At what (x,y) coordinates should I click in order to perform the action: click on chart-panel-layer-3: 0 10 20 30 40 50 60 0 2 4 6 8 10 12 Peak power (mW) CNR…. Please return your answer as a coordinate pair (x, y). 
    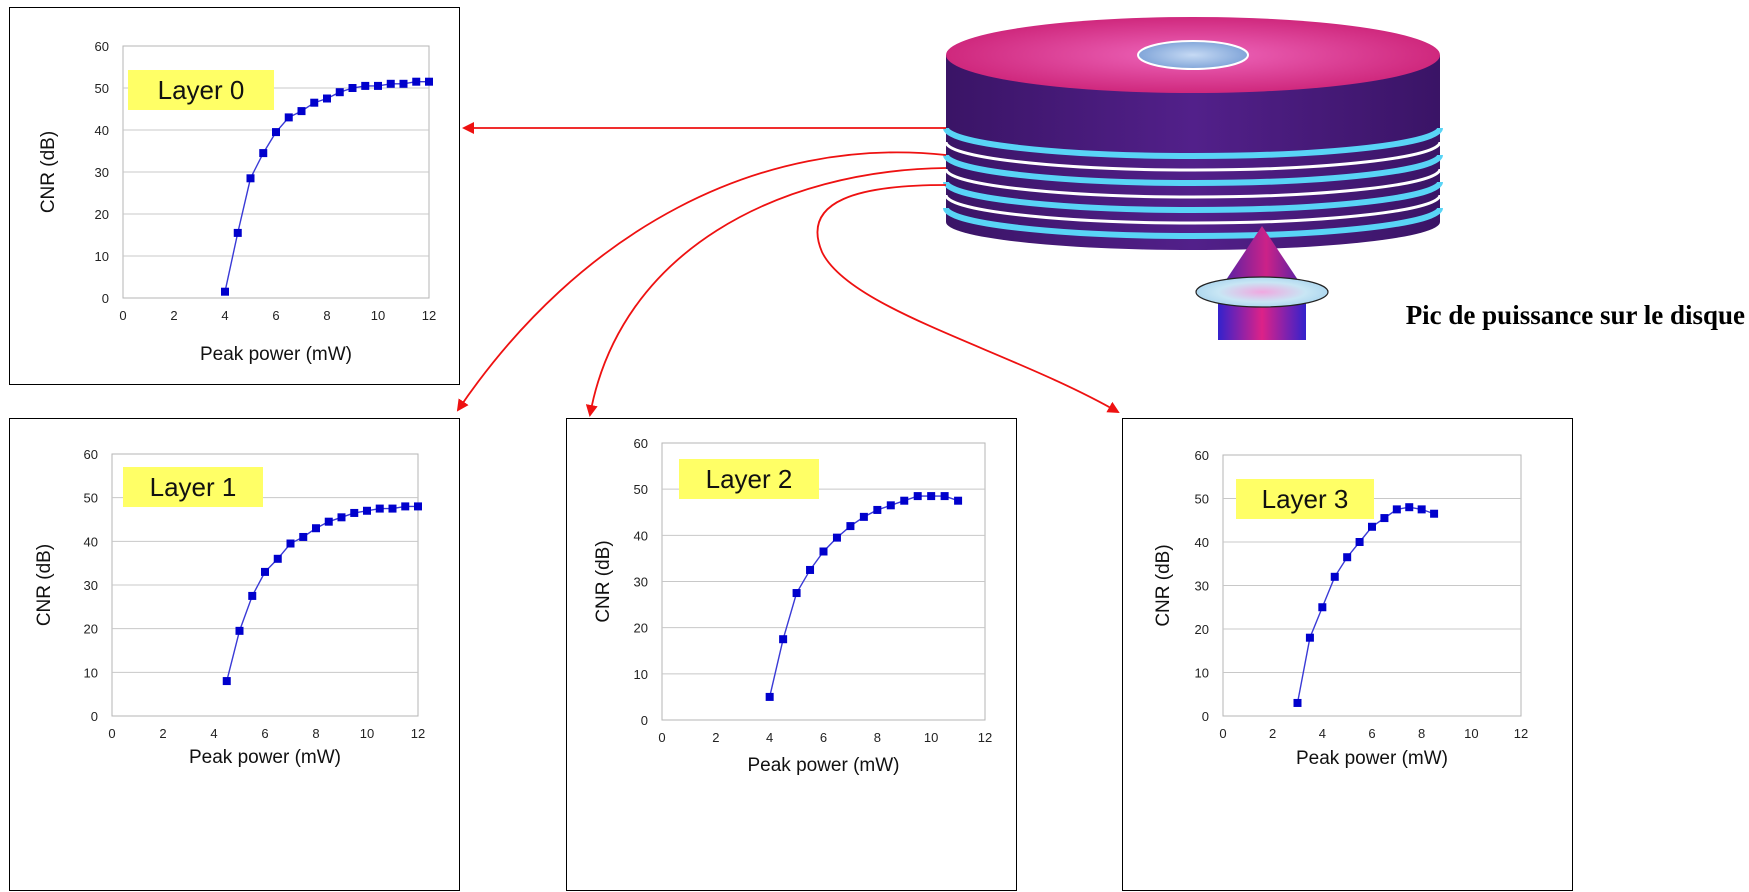
    Looking at the image, I should click on (1347, 654).